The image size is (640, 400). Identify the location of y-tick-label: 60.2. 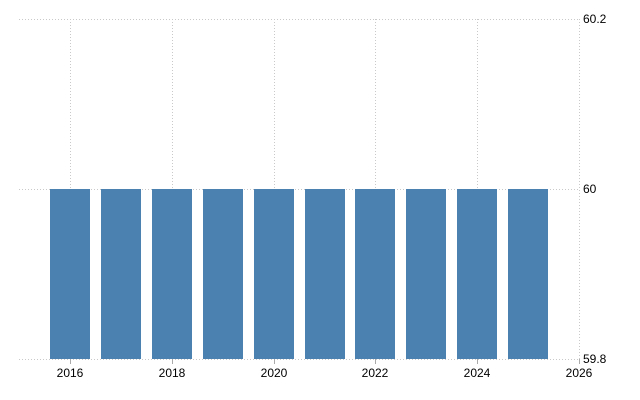
(595, 19).